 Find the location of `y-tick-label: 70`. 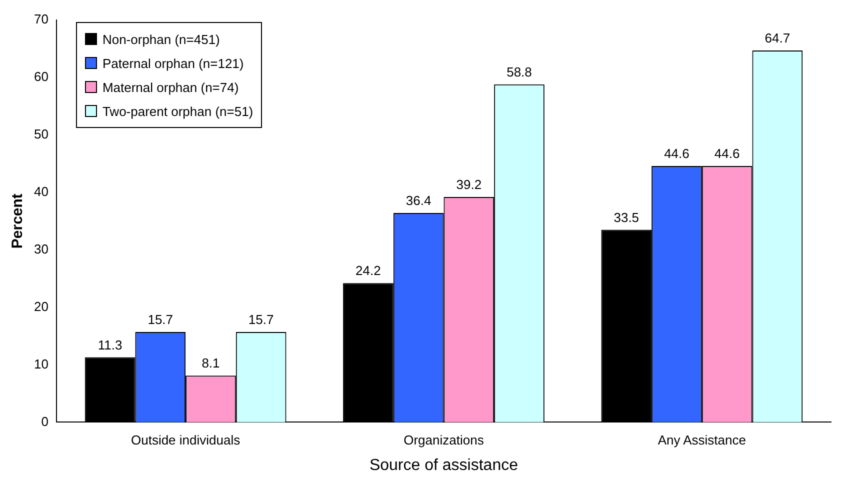

y-tick-label: 70 is located at coordinates (41, 19).